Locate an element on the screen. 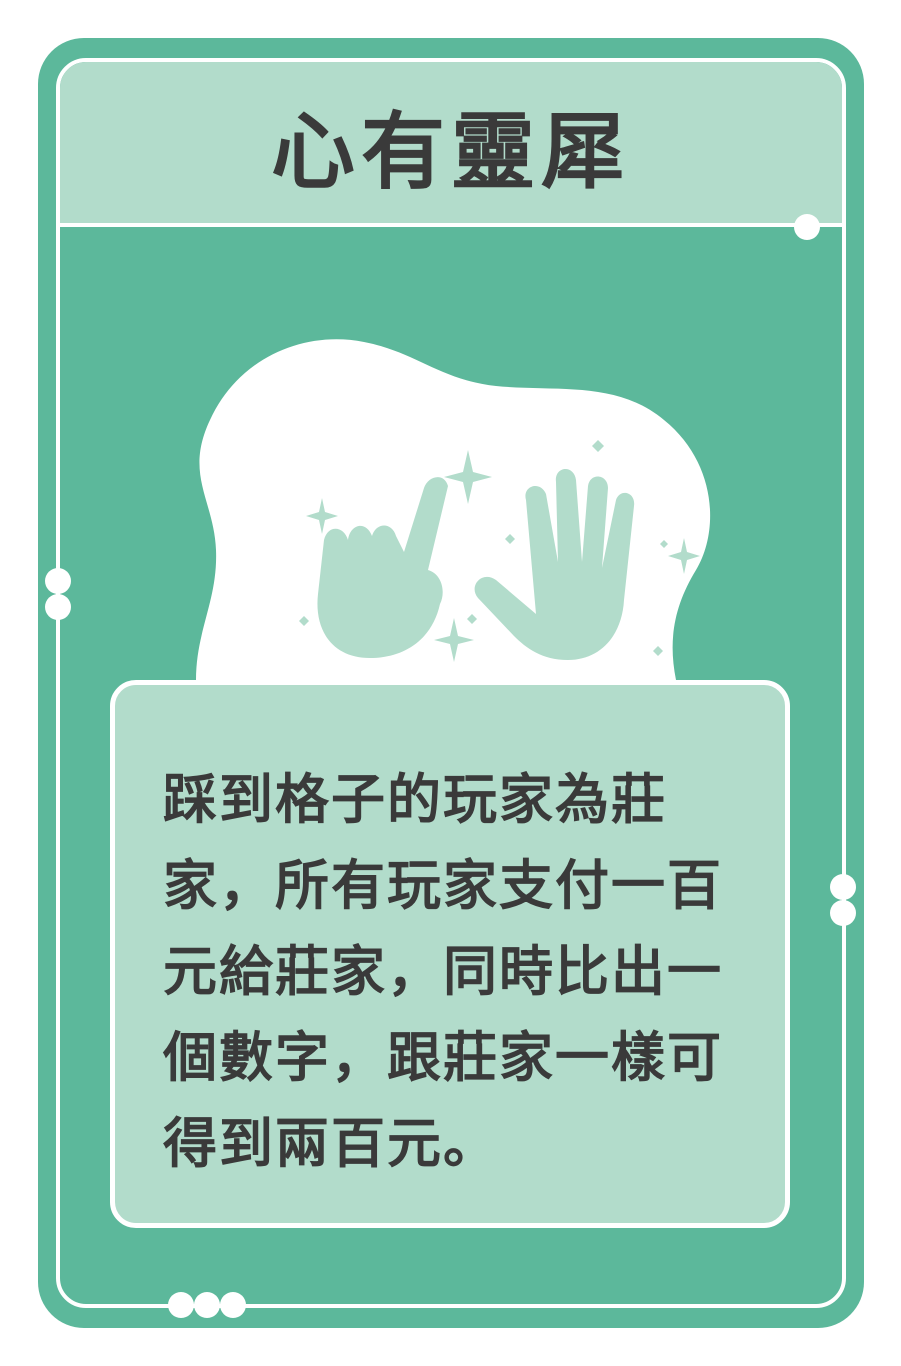  two-hands-showing-numbers-icon is located at coordinates (453, 509).